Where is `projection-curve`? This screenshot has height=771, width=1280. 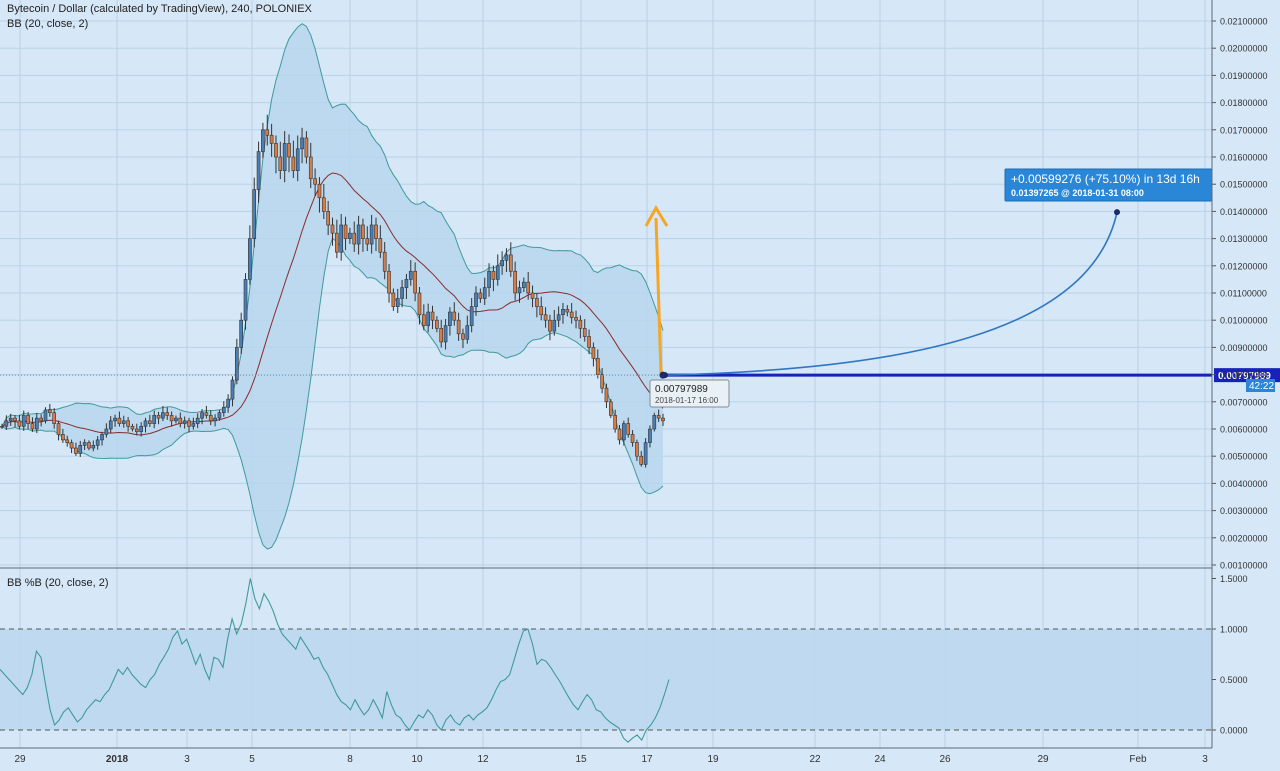
projection-curve is located at coordinates (891, 293).